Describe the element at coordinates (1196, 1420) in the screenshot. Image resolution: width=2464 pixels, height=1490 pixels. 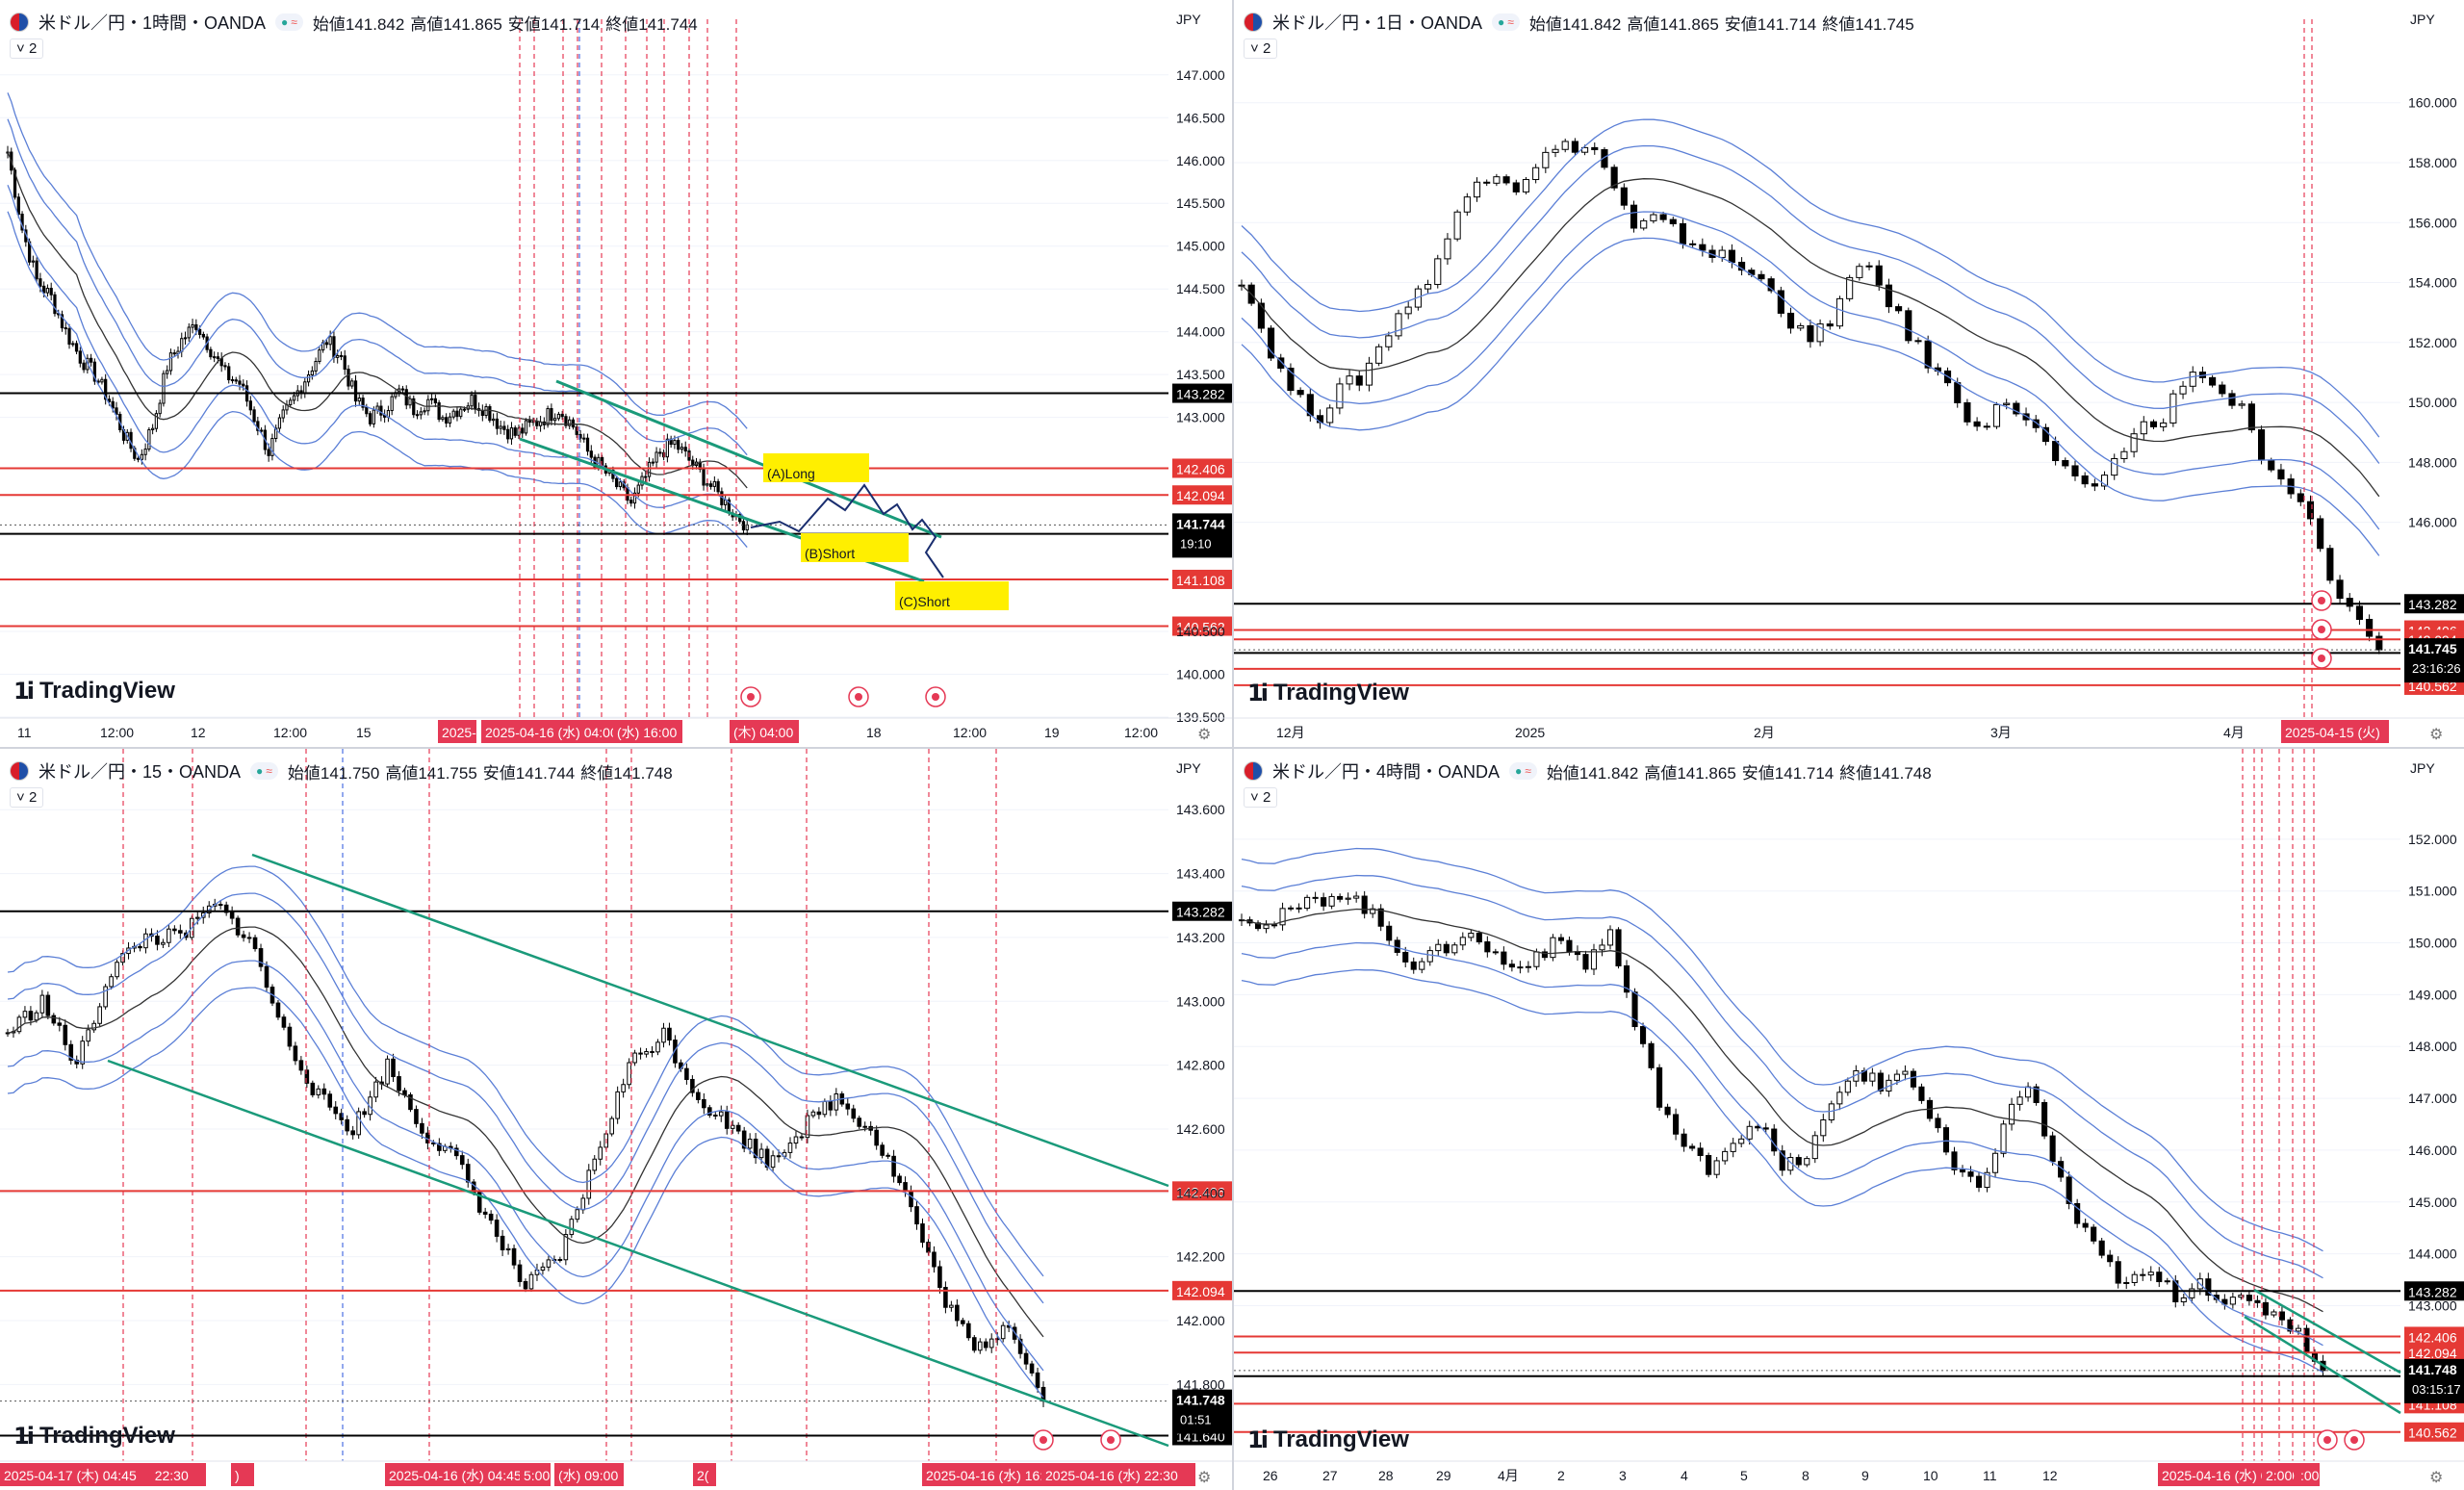
I see `countdown-label: 01:51` at that location.